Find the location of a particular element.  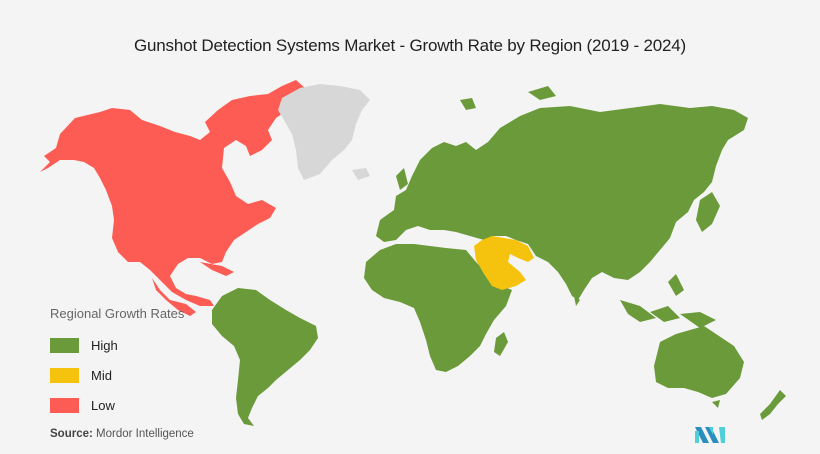

region-africa is located at coordinates (438, 308).